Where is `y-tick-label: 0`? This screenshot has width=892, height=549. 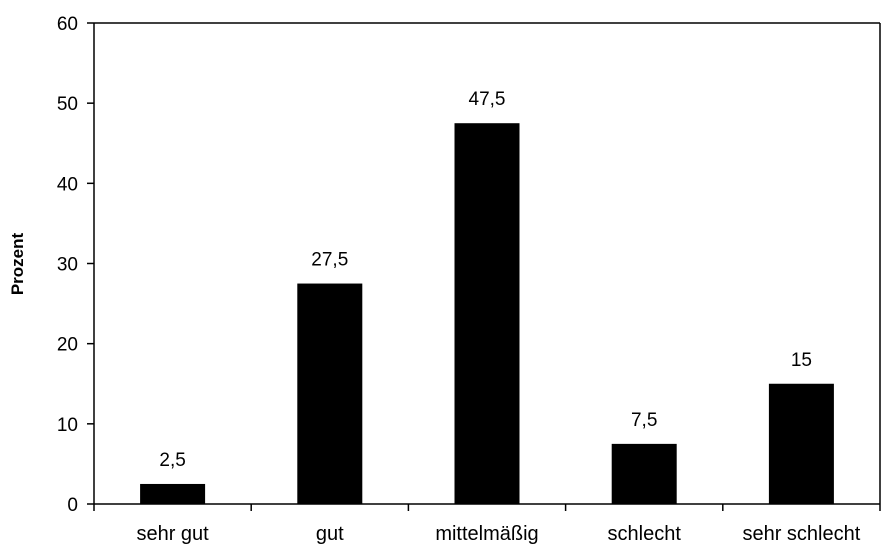
y-tick-label: 0 is located at coordinates (72, 505).